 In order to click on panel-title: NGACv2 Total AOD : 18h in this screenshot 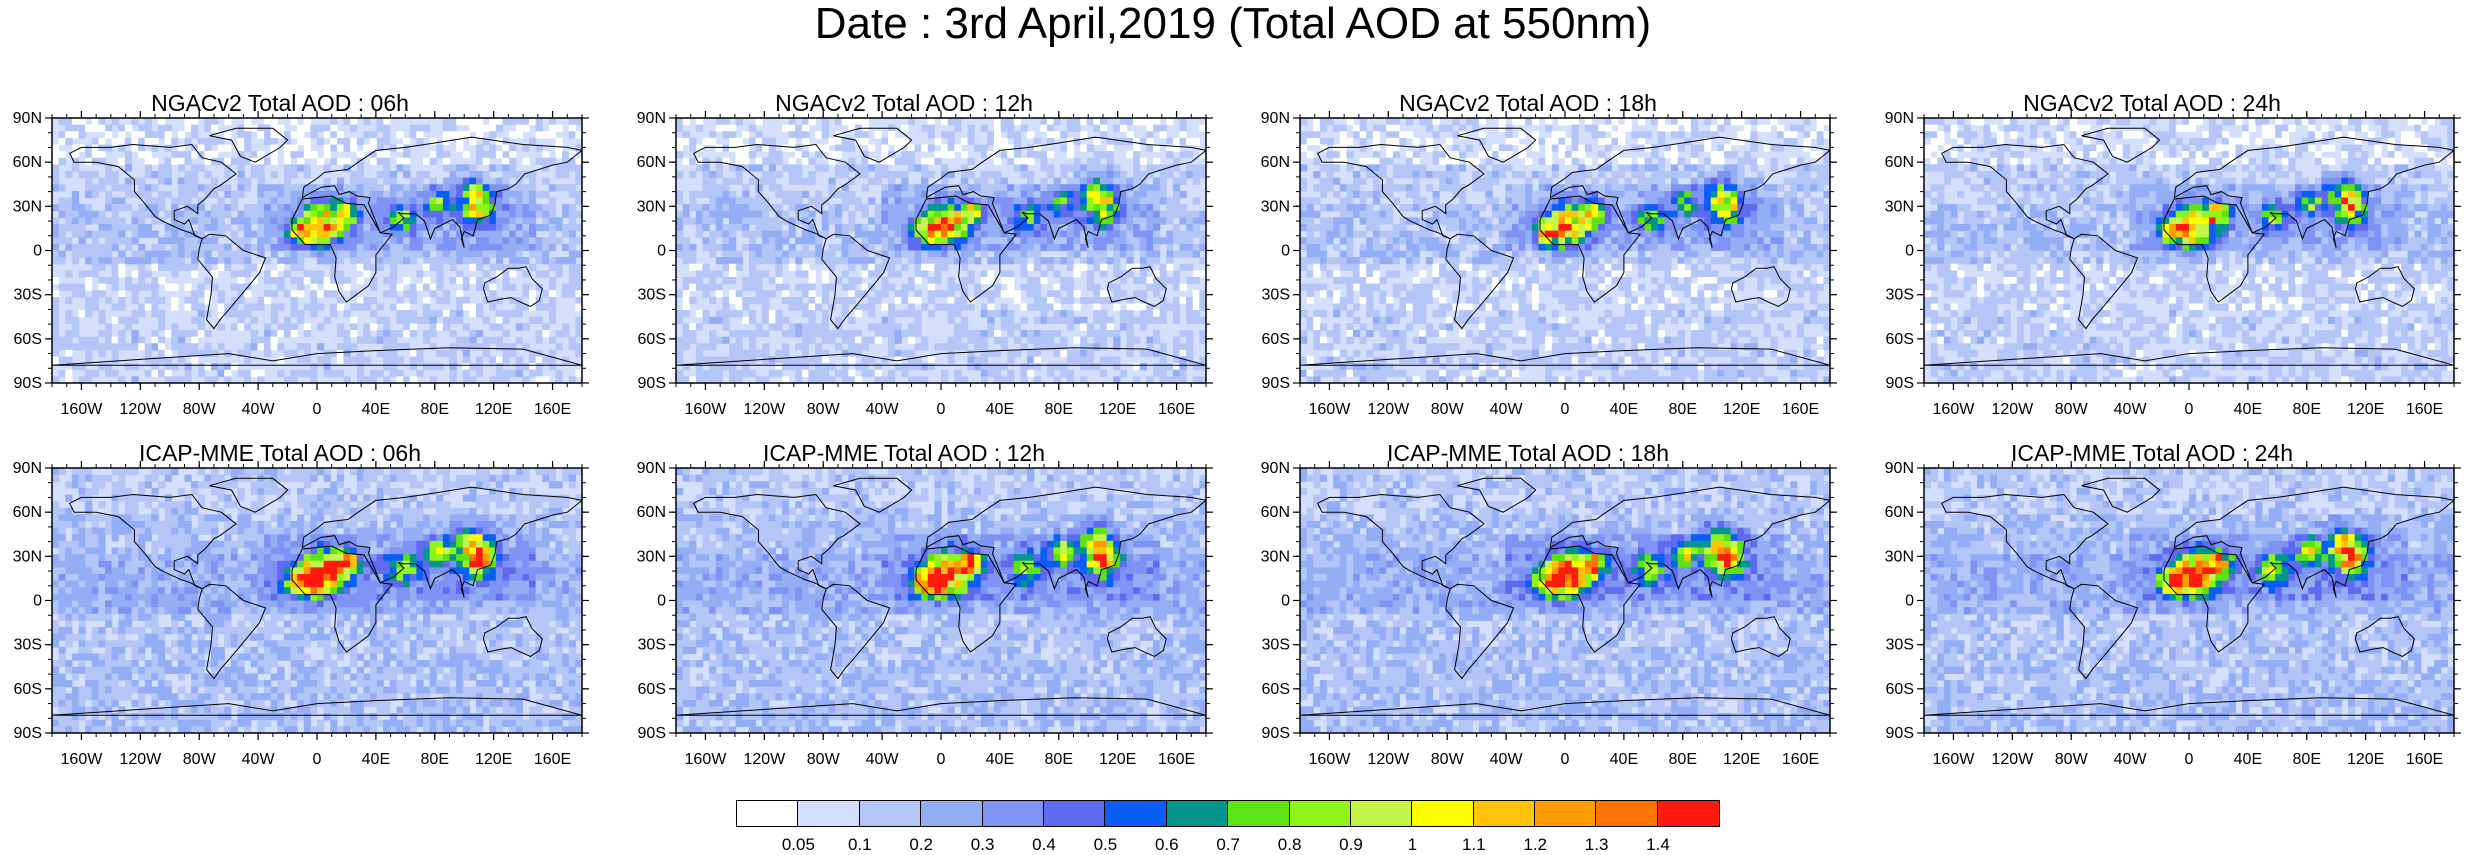, I will do `click(1528, 103)`.